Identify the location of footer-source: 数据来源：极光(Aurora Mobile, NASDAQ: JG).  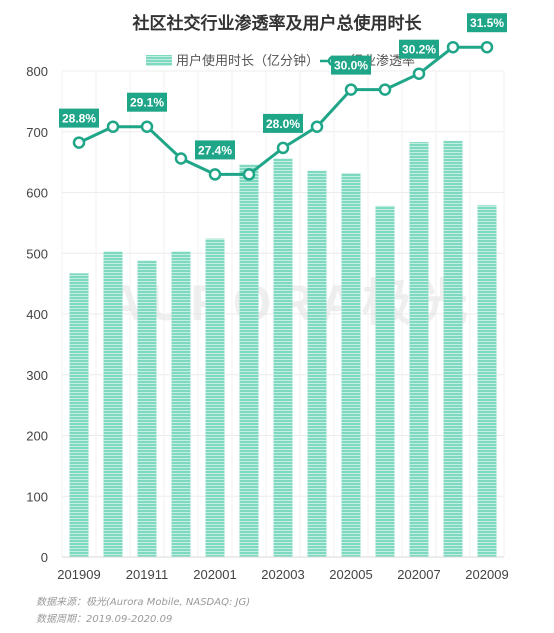
(143, 602).